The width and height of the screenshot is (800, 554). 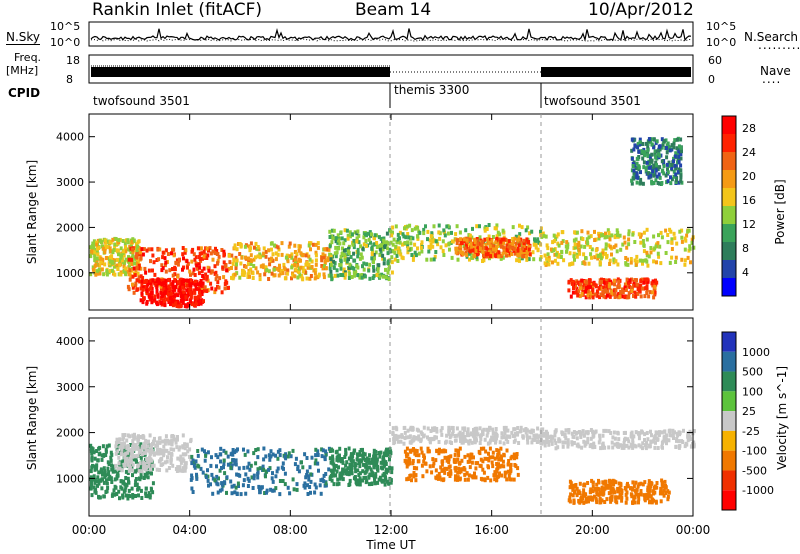 What do you see at coordinates (290, 530) in the screenshot?
I see `x-tick-label: 08:00` at bounding box center [290, 530].